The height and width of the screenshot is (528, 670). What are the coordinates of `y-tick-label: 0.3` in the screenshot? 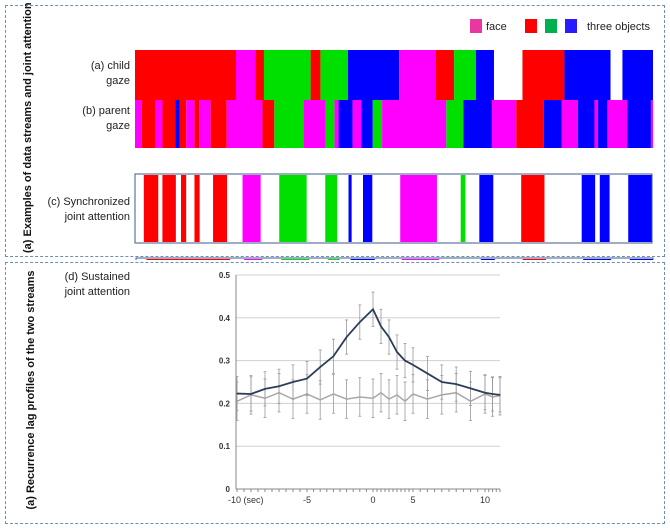 It's located at (225, 361).